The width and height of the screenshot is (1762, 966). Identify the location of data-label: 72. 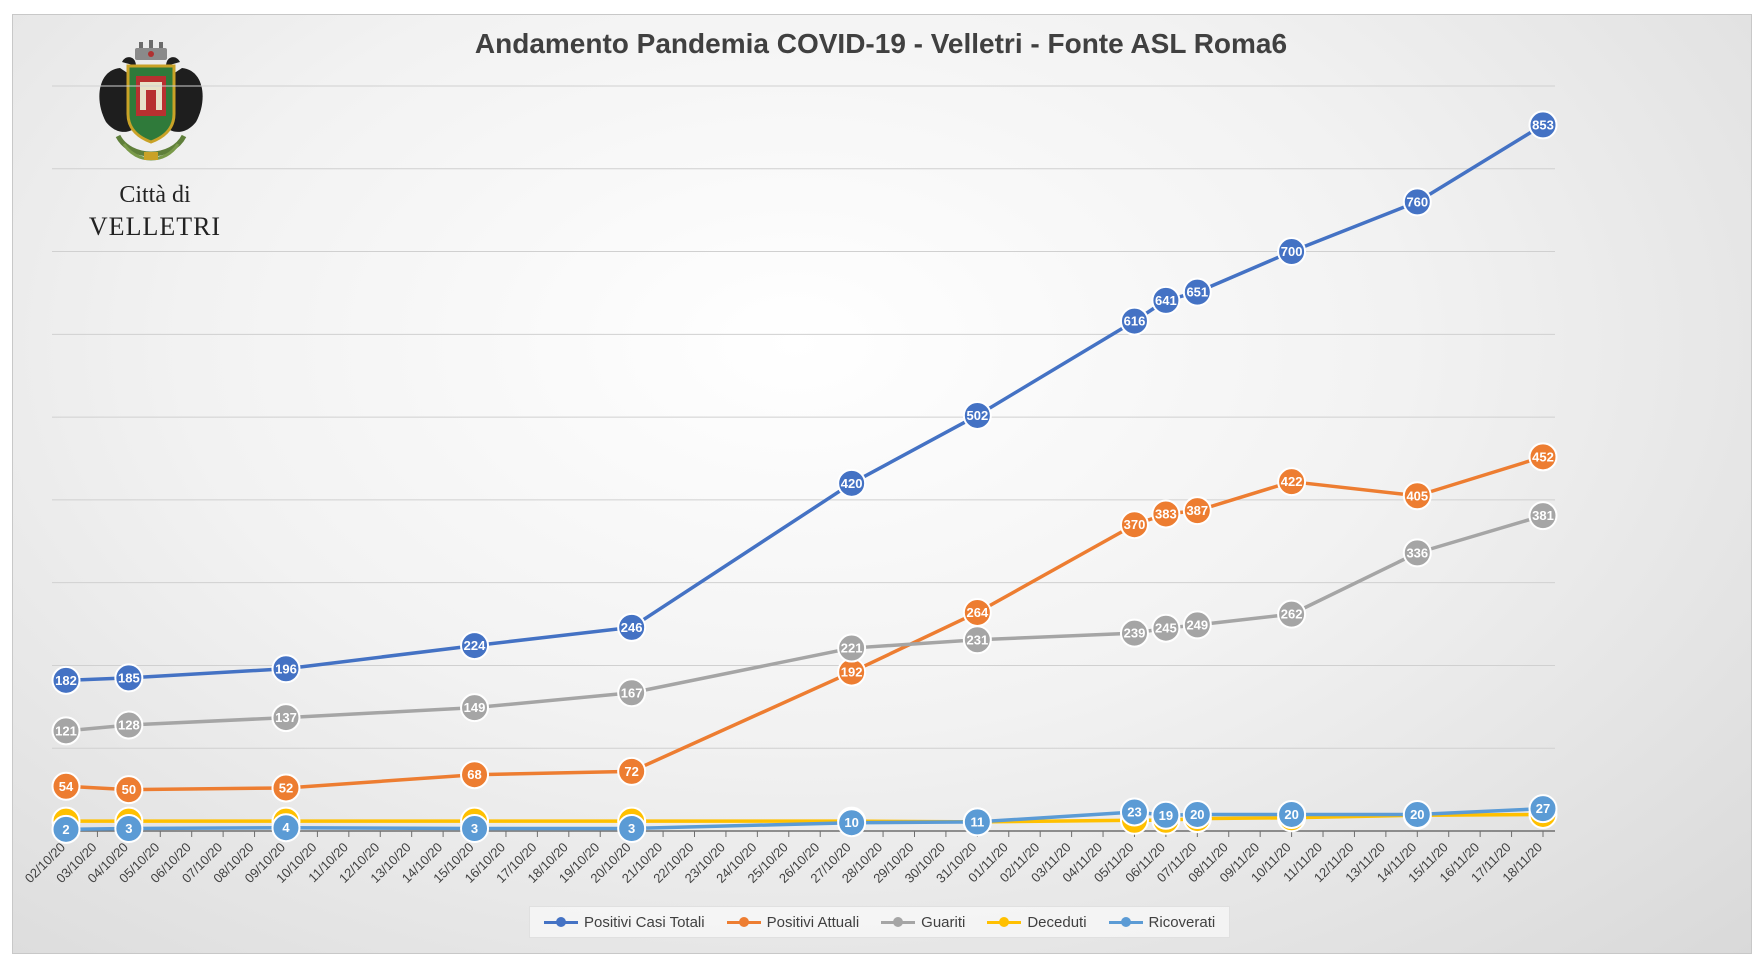
(631, 771).